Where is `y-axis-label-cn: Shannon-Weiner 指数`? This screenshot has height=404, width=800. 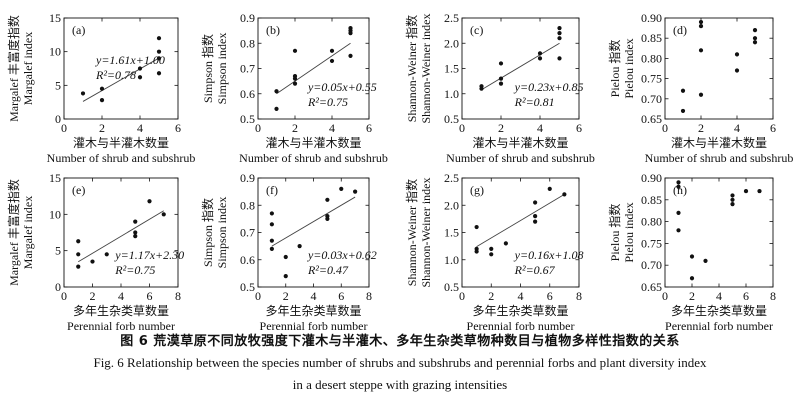 y-axis-label-cn: Shannon-Weiner 指数 is located at coordinates (411, 232).